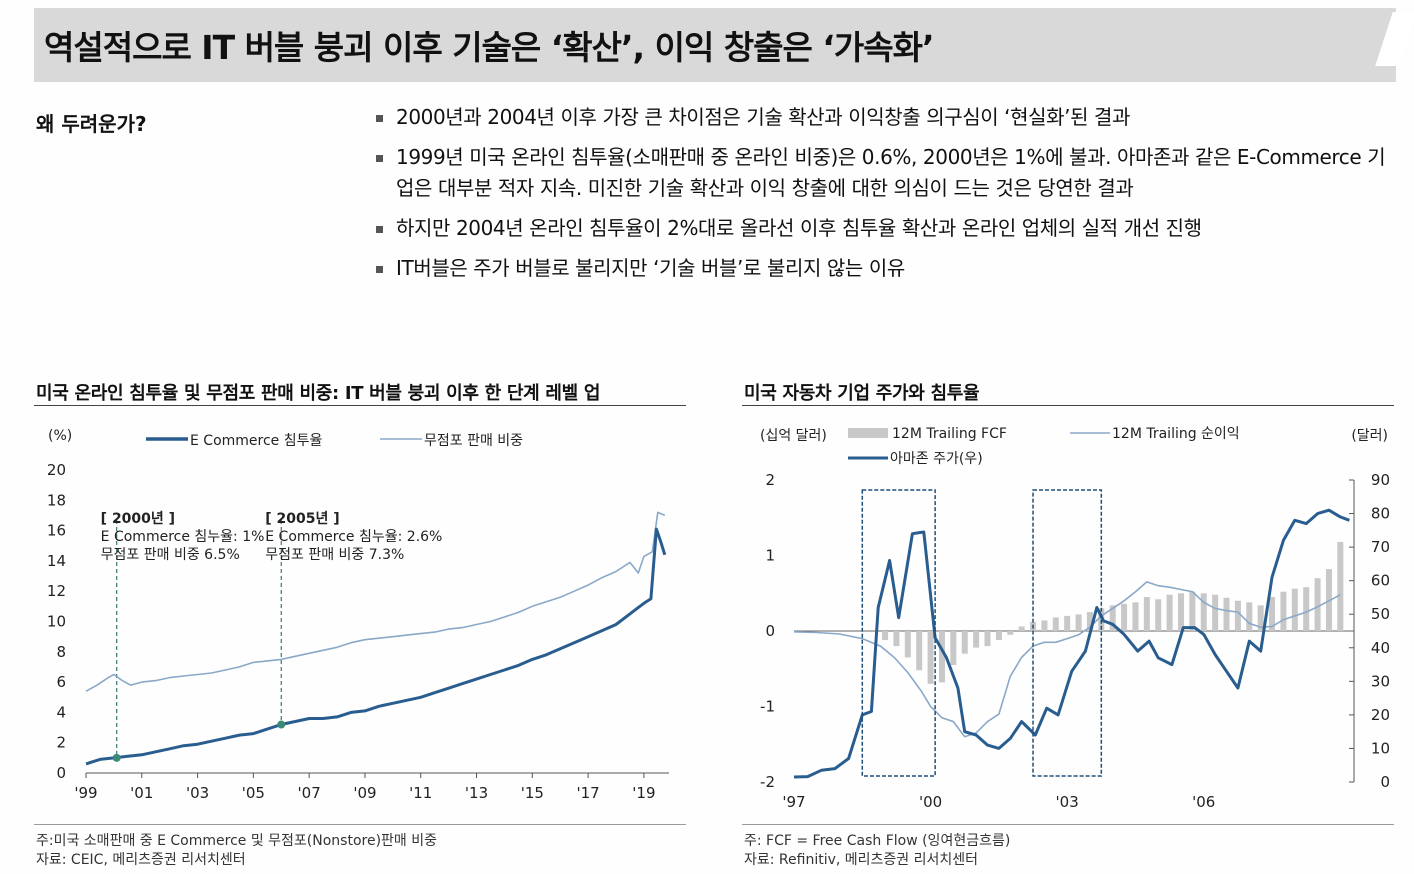 Image resolution: width=1414 pixels, height=874 pixels. I want to click on right-right-tick-label: 60, so click(1380, 581).